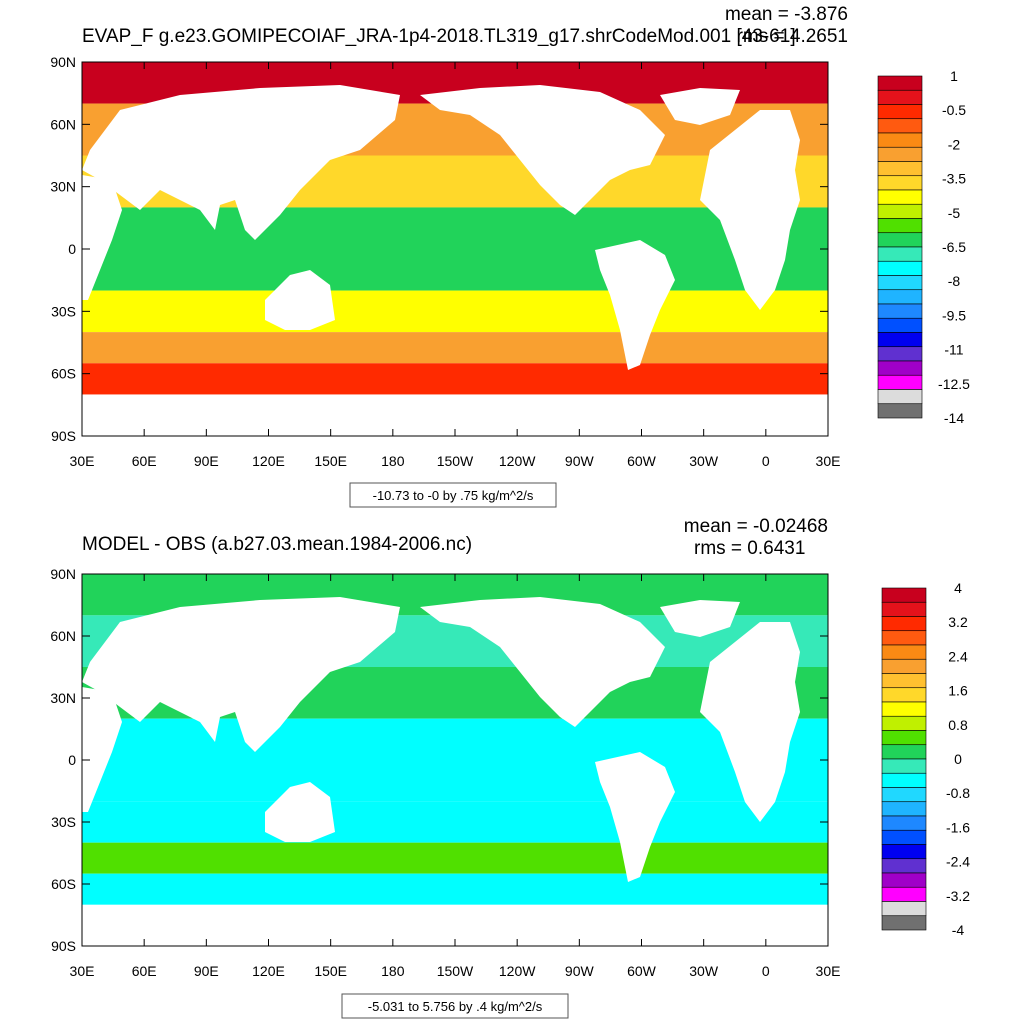  I want to click on panel2-colorbar: 4 3.2 2.4 1.6 0.8 0 -0.8 -1.6 -2.4 -3.2 -4, so click(925, 759).